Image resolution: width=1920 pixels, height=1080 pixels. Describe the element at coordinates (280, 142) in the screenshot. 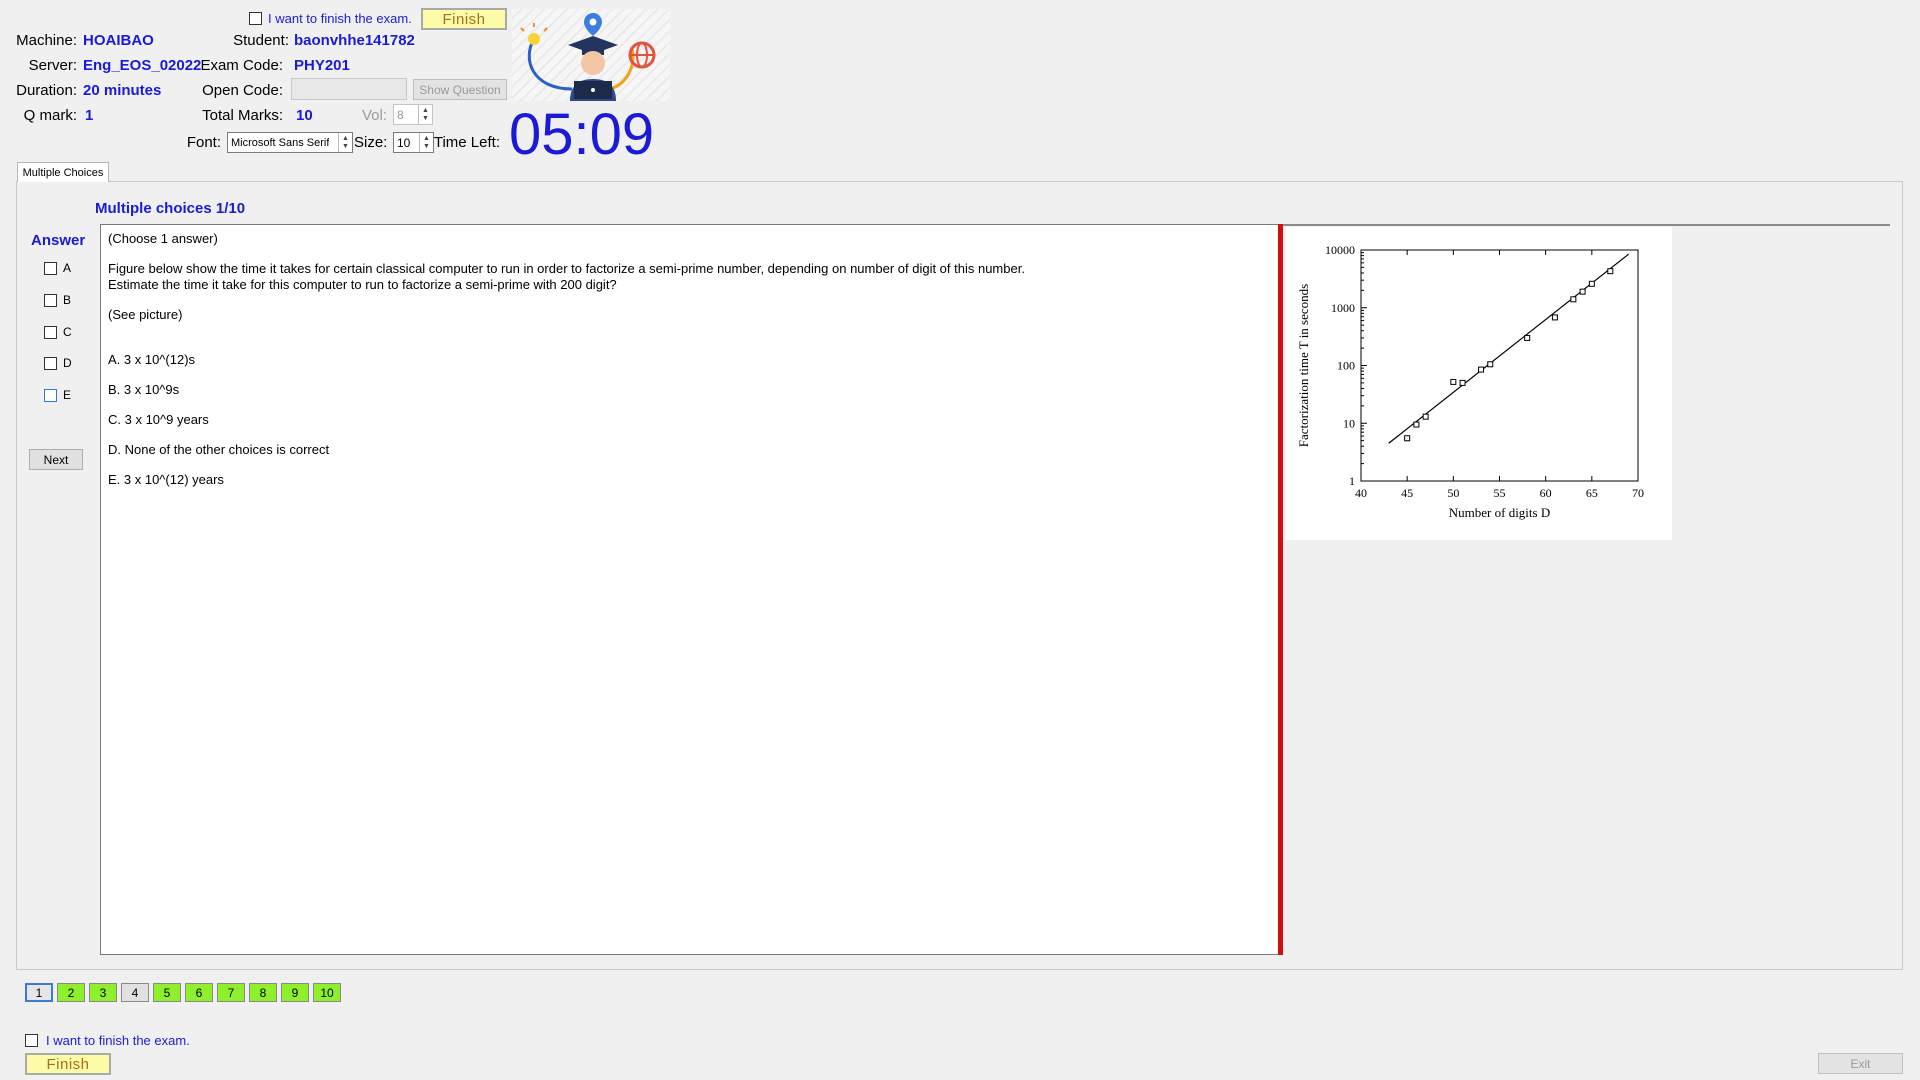

I see `font-value: Microsoft Sans Serif` at that location.